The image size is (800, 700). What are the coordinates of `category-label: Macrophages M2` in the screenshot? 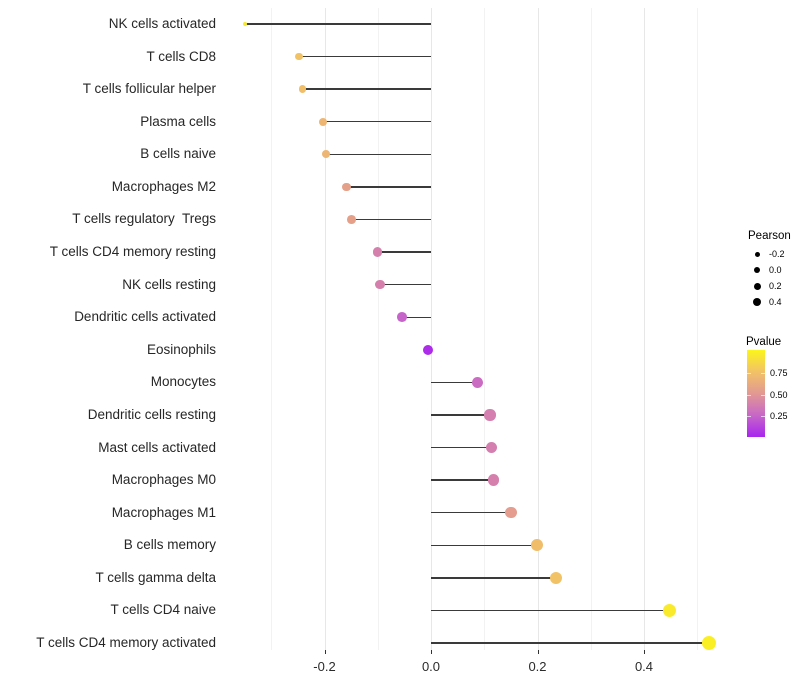 It's located at (163, 186).